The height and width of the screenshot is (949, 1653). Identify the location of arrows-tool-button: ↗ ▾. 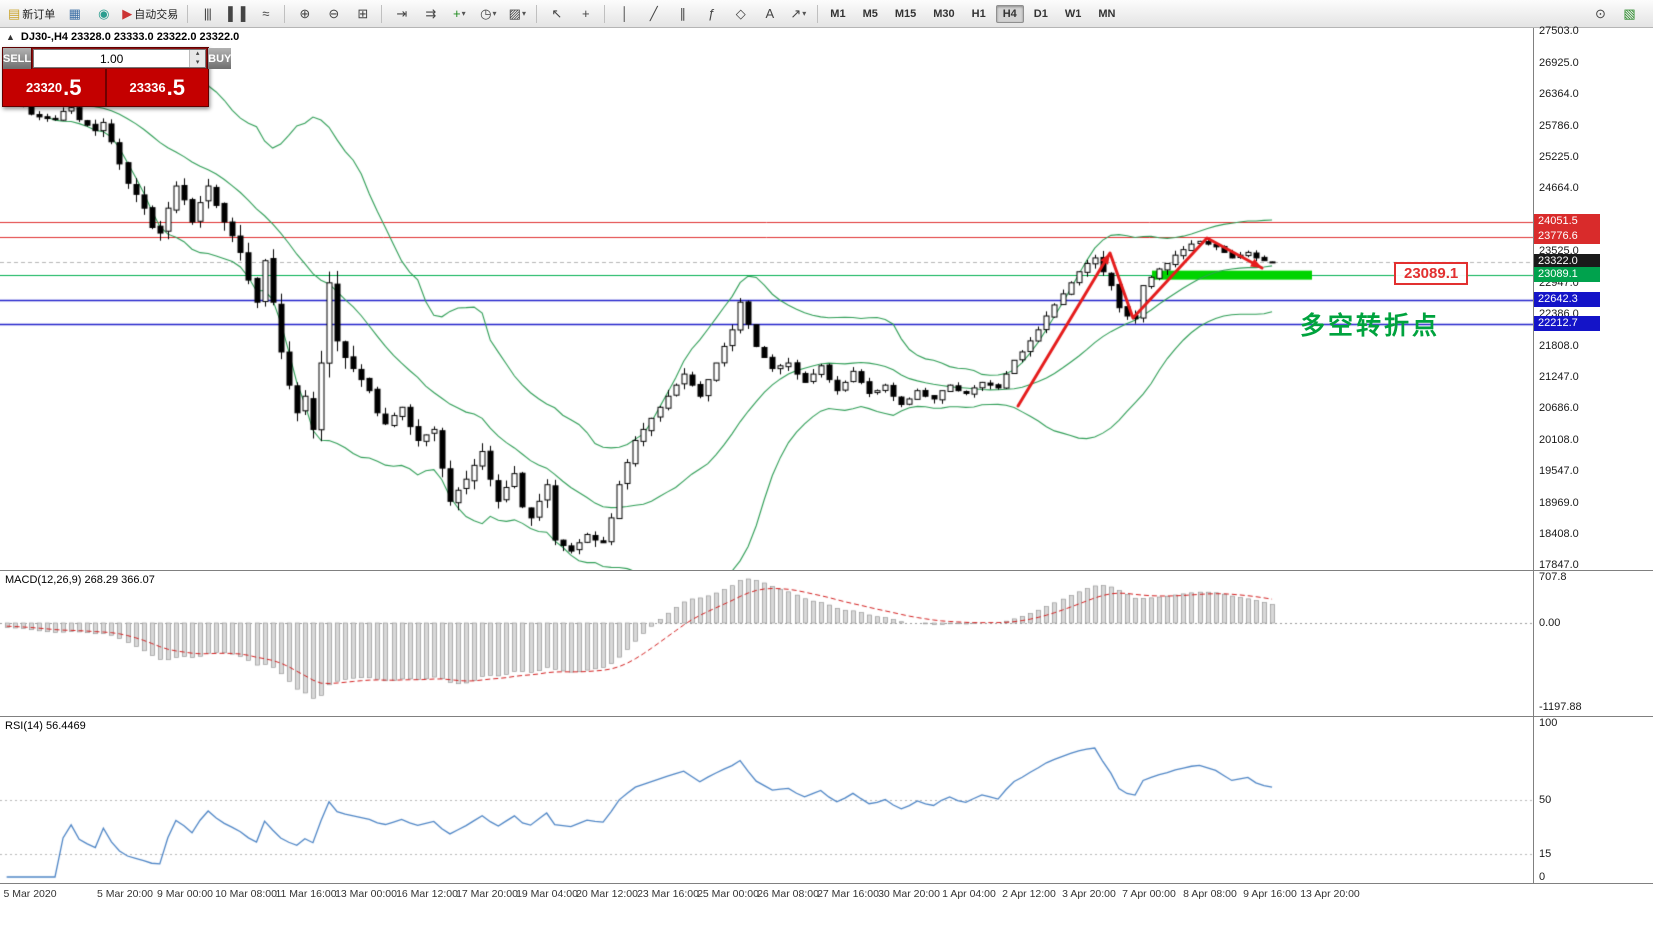
(798, 14).